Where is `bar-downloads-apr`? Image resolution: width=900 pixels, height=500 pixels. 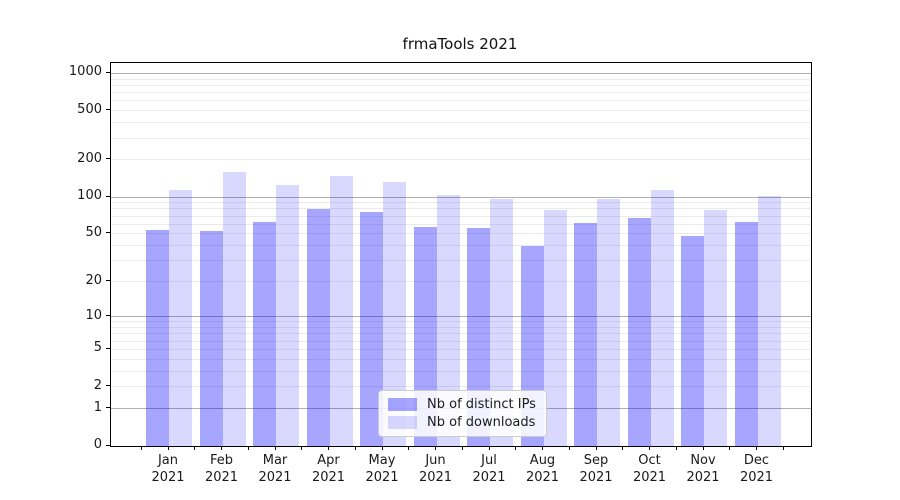
bar-downloads-apr is located at coordinates (341, 311).